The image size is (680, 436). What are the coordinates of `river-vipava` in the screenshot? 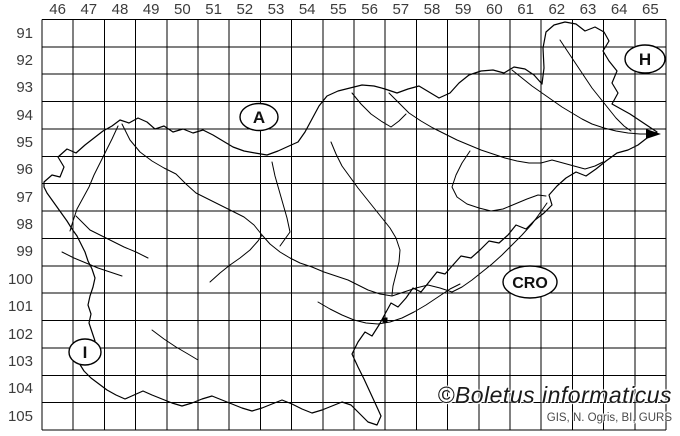 It's located at (92, 264).